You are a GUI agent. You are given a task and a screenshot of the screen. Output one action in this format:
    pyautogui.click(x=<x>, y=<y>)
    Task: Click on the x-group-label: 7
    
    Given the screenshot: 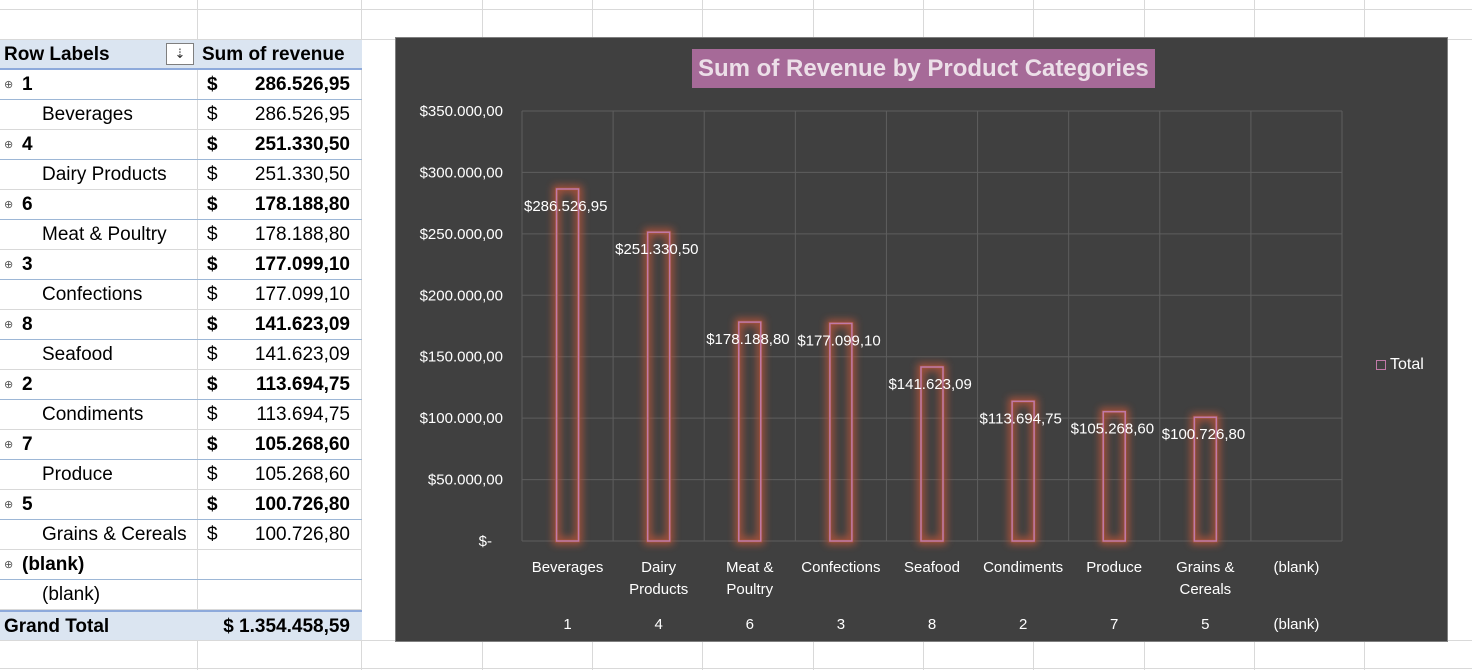 What is the action you would take?
    pyautogui.click(x=1114, y=624)
    